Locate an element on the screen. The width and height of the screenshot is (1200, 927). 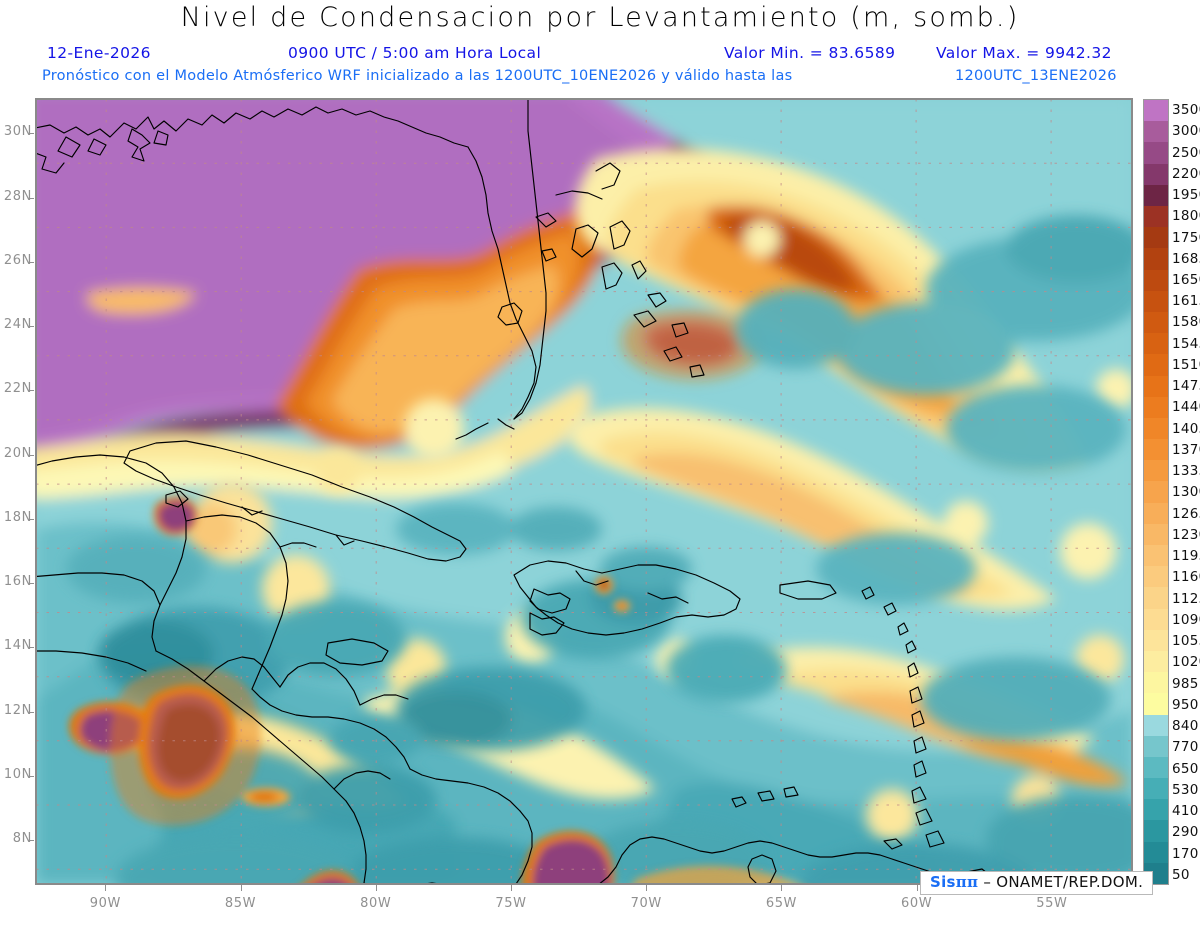
colorbar-tick-label: 1265 is located at coordinates (1186, 513).